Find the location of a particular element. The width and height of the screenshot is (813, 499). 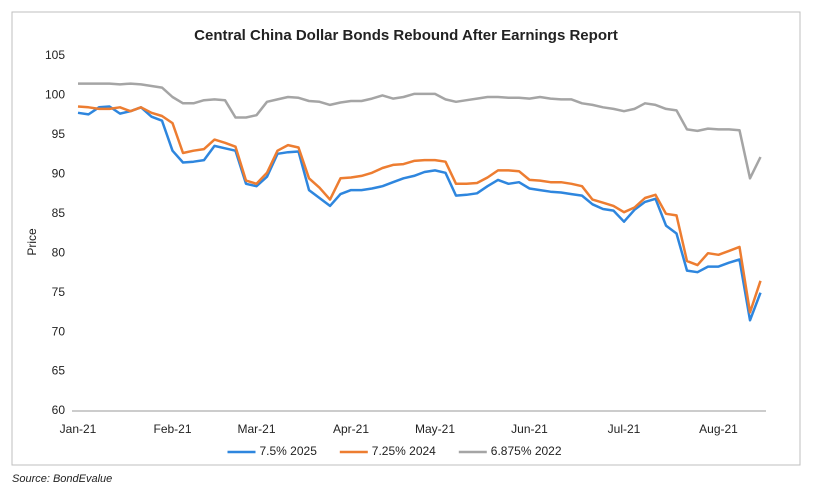

x-tick-label: Jan-21 is located at coordinates (78, 429).